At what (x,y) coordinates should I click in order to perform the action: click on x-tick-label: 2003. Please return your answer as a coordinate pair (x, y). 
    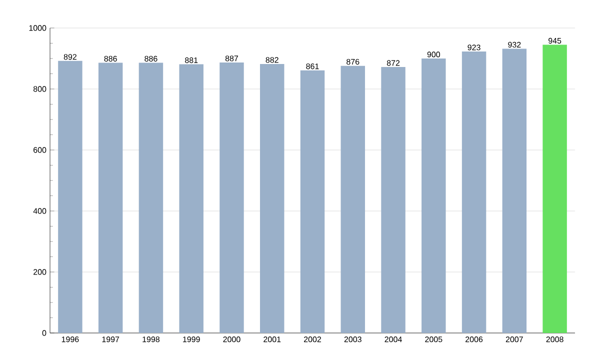
    Looking at the image, I should click on (353, 339).